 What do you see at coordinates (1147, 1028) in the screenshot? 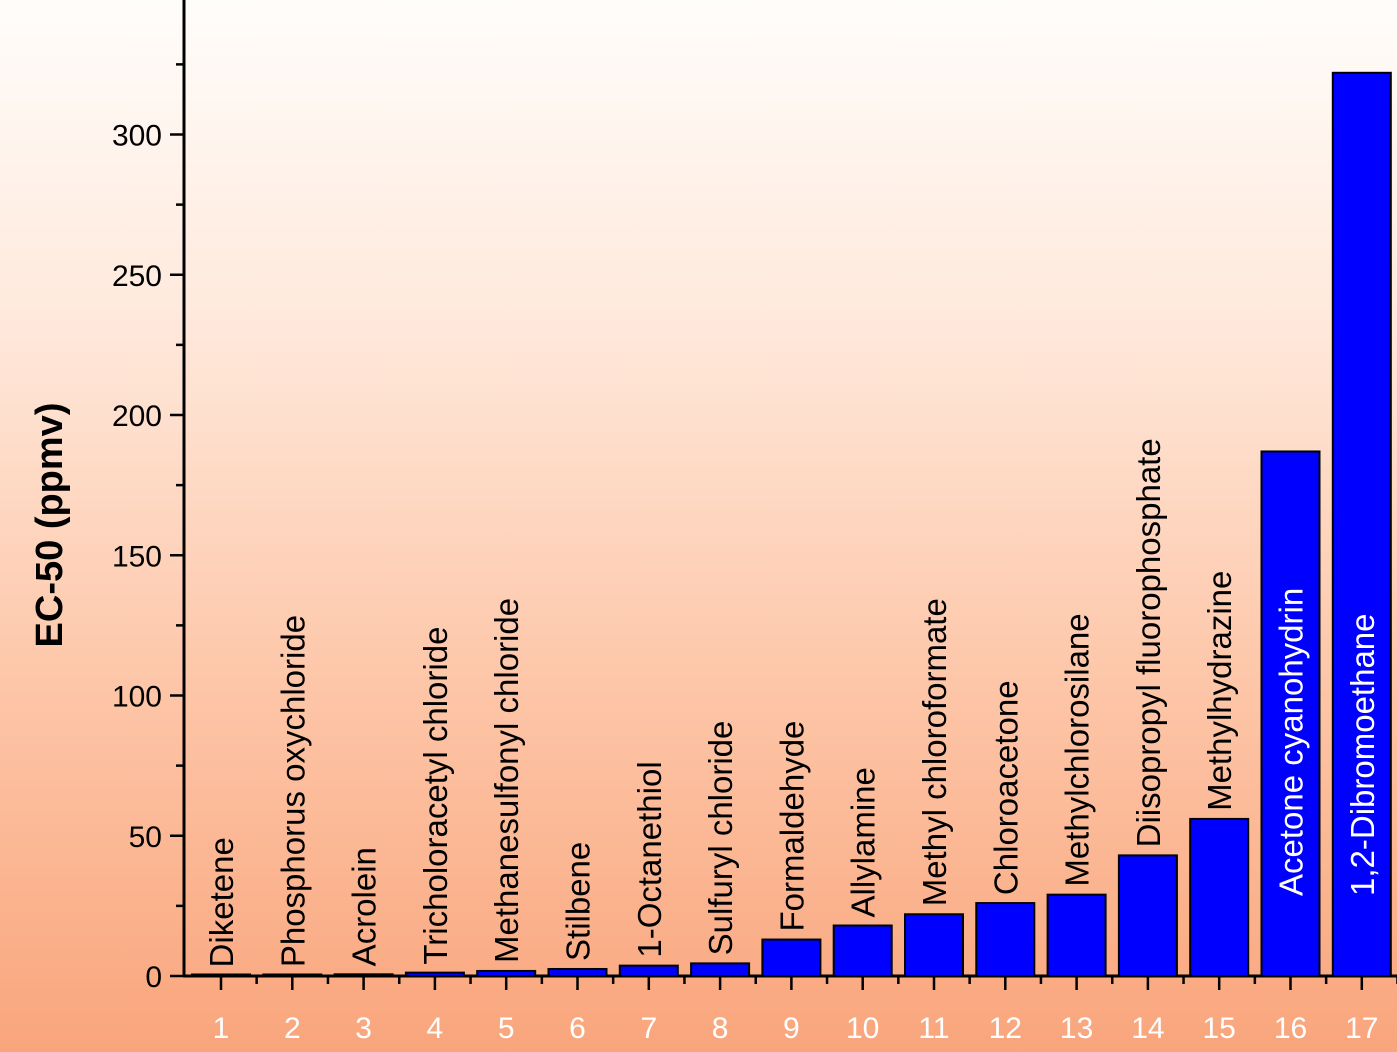
I see `x-tick-label: 14` at bounding box center [1147, 1028].